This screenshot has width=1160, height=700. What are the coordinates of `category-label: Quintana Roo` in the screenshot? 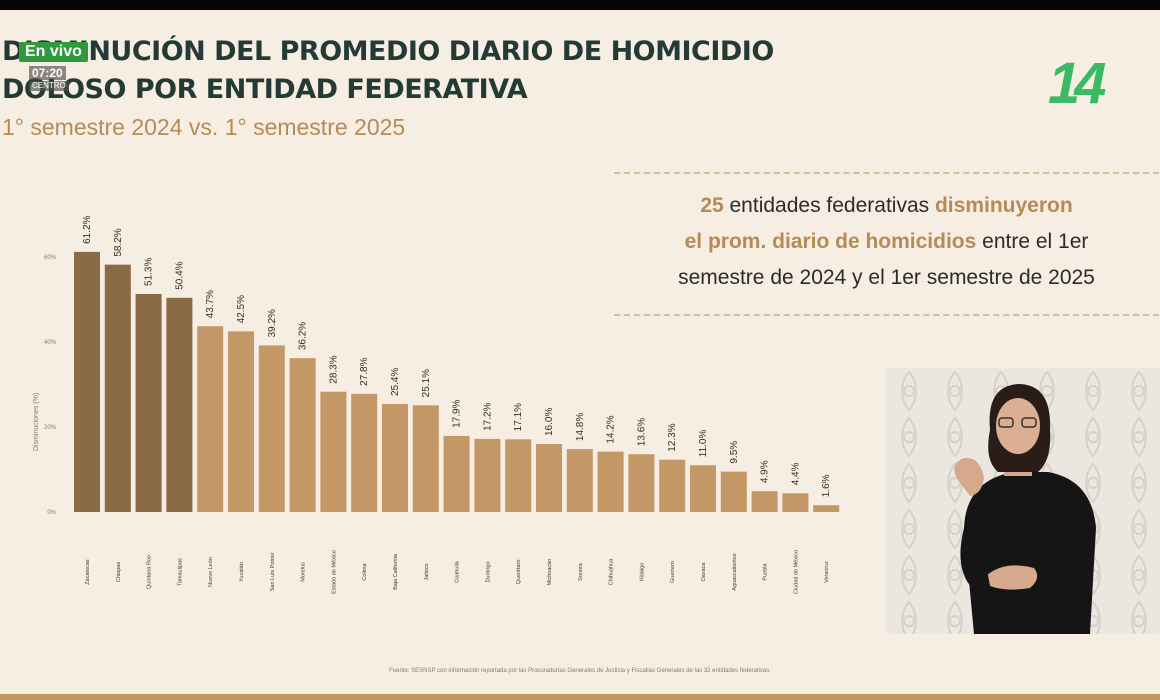 It's located at (150, 572).